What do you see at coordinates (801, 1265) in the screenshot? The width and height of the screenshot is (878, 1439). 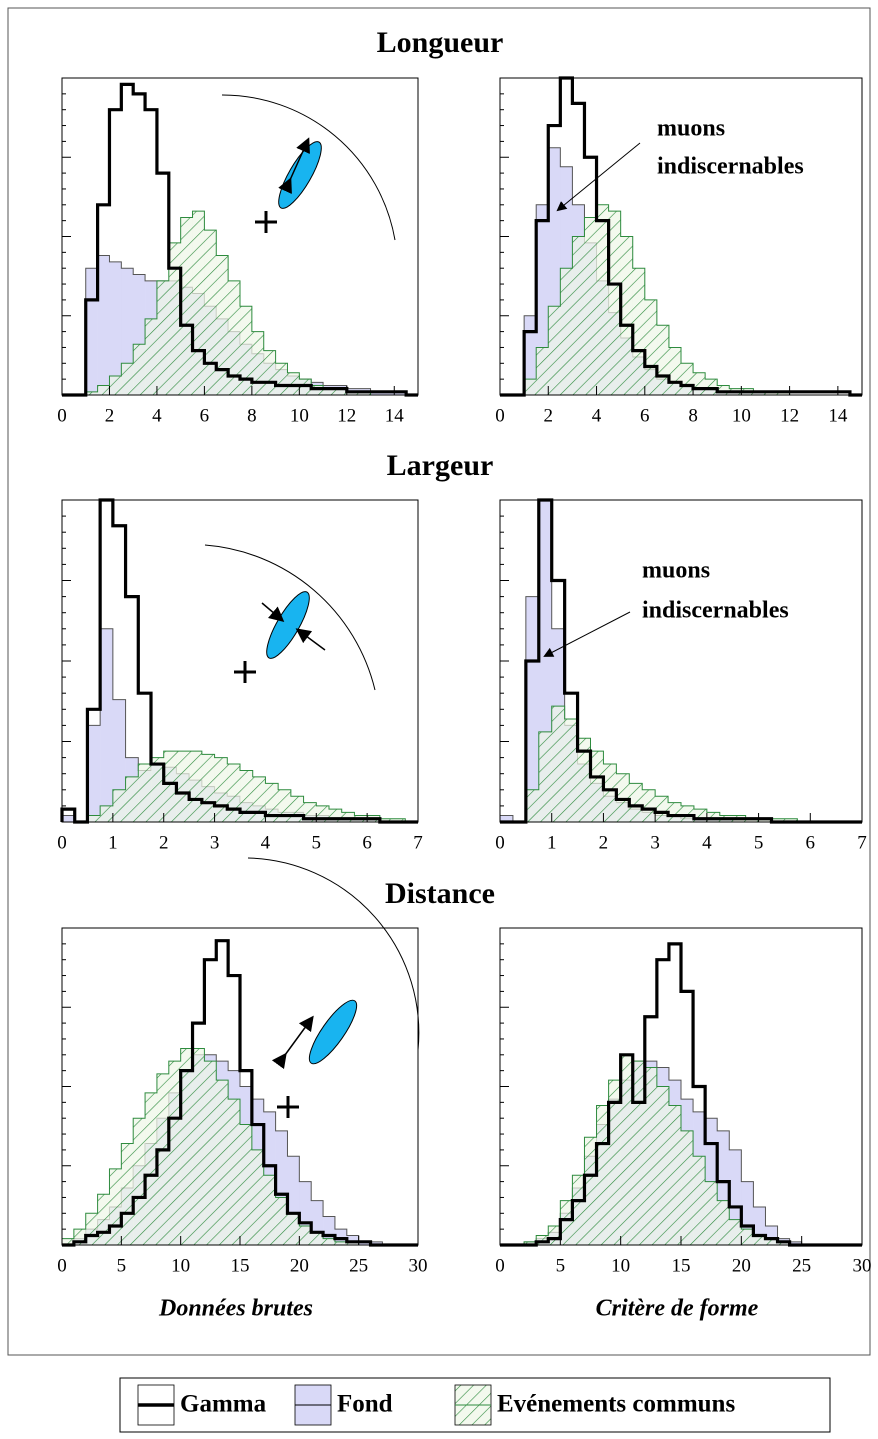 I see `x-tick-label: 25` at bounding box center [801, 1265].